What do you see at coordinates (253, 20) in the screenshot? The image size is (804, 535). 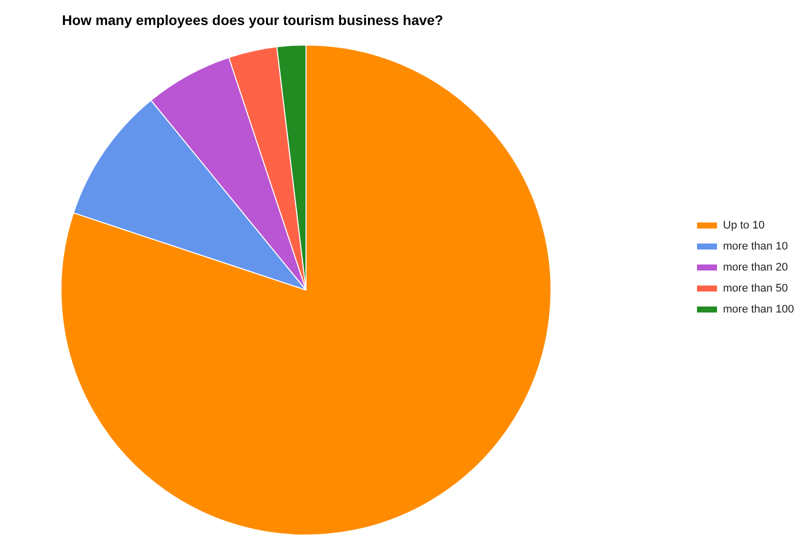 I see `chart-title: How many employees does your tourism business have?` at bounding box center [253, 20].